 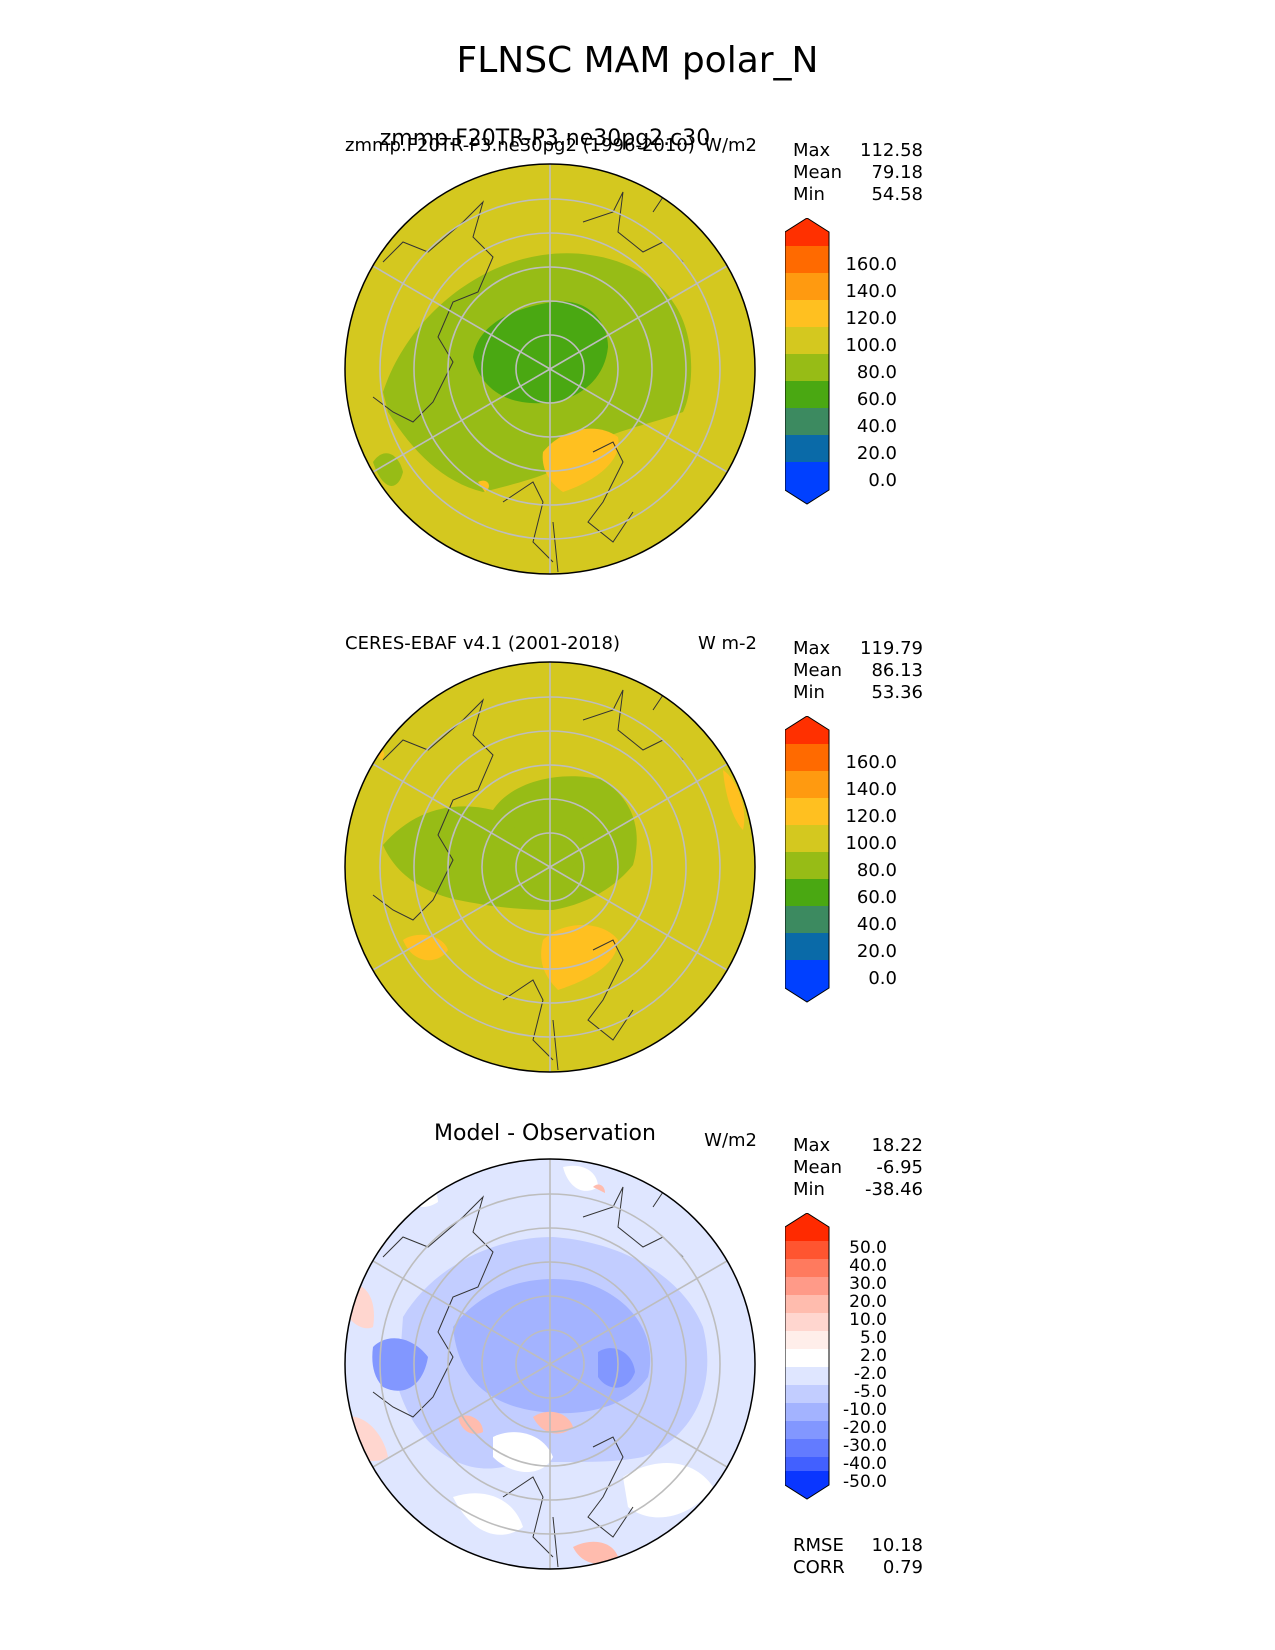 What do you see at coordinates (899, 1167) in the screenshot?
I see `mean-value: -6.95` at bounding box center [899, 1167].